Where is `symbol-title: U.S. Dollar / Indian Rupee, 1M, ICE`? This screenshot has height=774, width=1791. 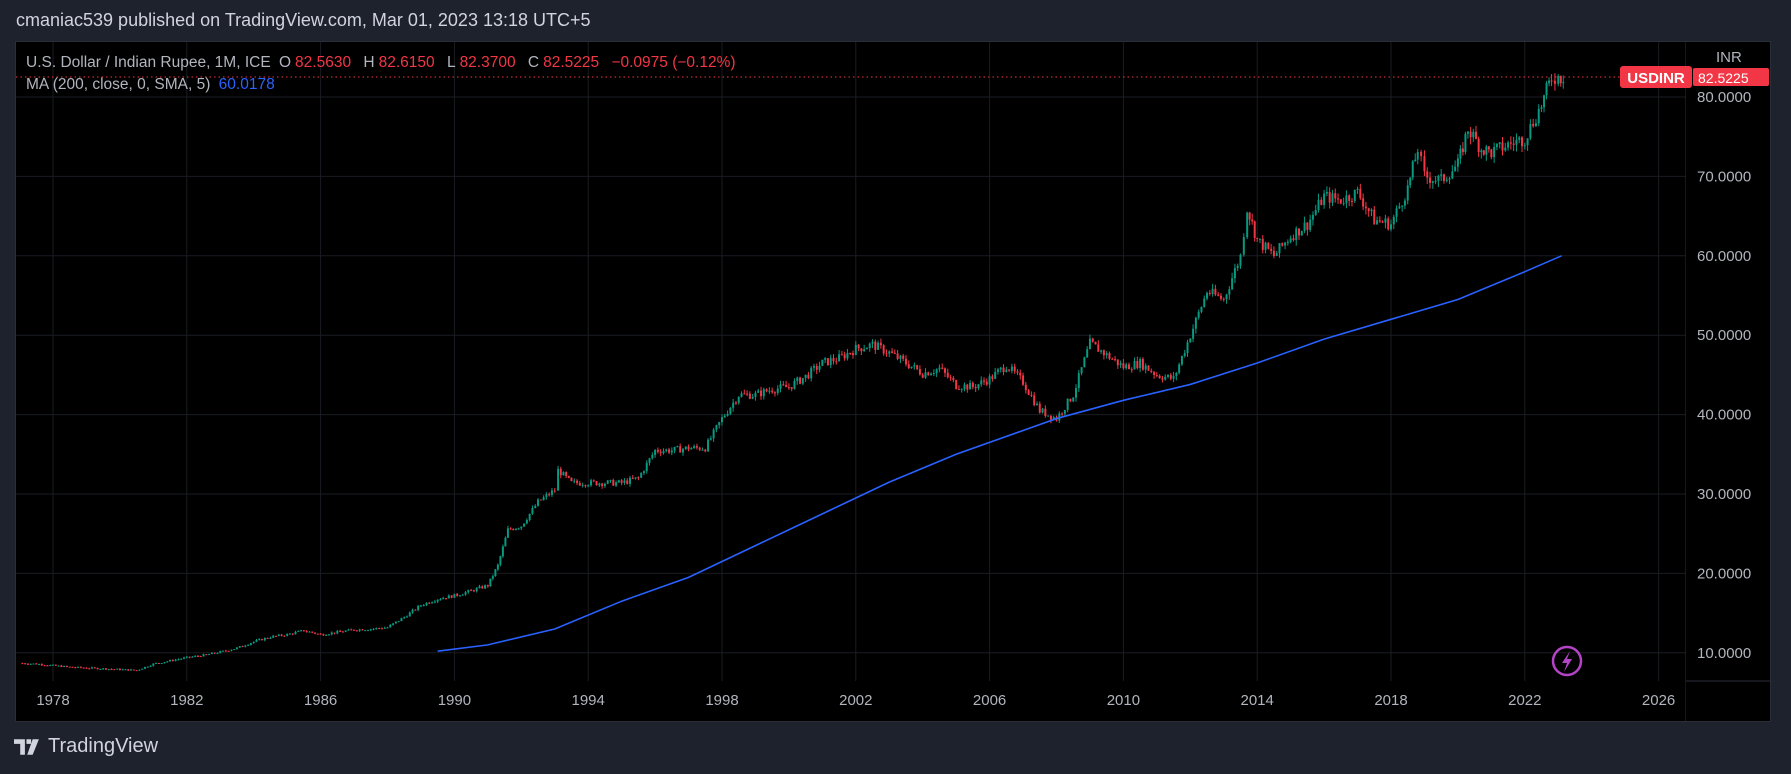 symbol-title: U.S. Dollar / Indian Rupee, 1M, ICE is located at coordinates (148, 62).